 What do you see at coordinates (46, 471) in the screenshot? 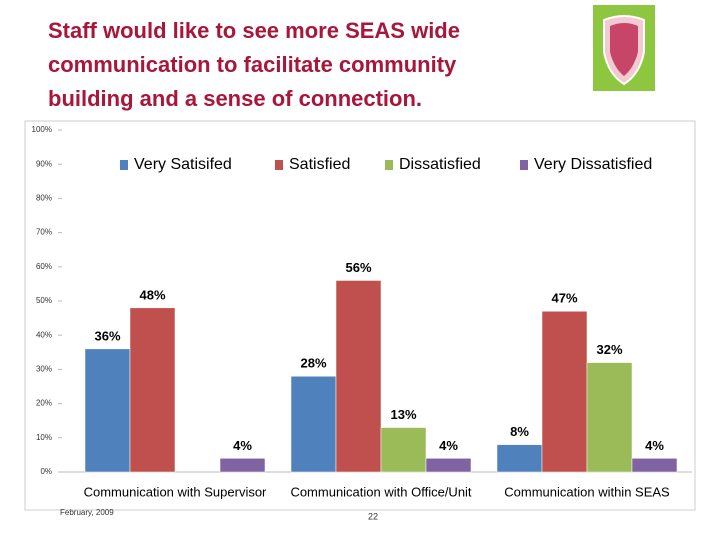
I see `y-tick-label: 0%` at bounding box center [46, 471].